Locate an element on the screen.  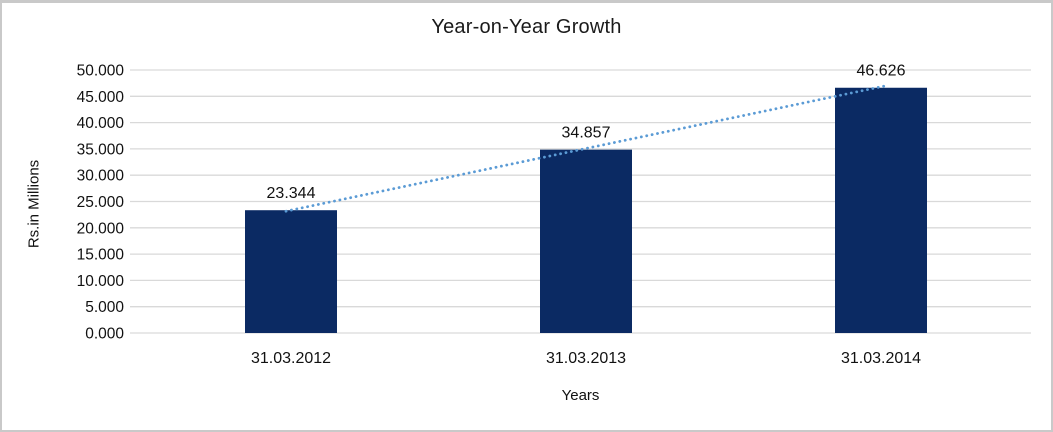
x-category-label: 31.03.2012 is located at coordinates (291, 358).